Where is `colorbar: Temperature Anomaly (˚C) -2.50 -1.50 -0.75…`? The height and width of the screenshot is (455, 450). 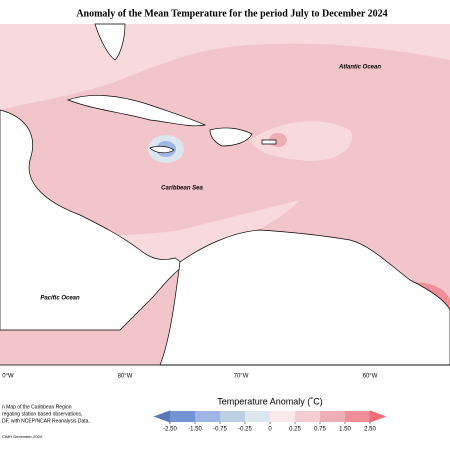 colorbar: Temperature Anomaly (˚C) -2.50 -1.50 -0.75… is located at coordinates (270, 414).